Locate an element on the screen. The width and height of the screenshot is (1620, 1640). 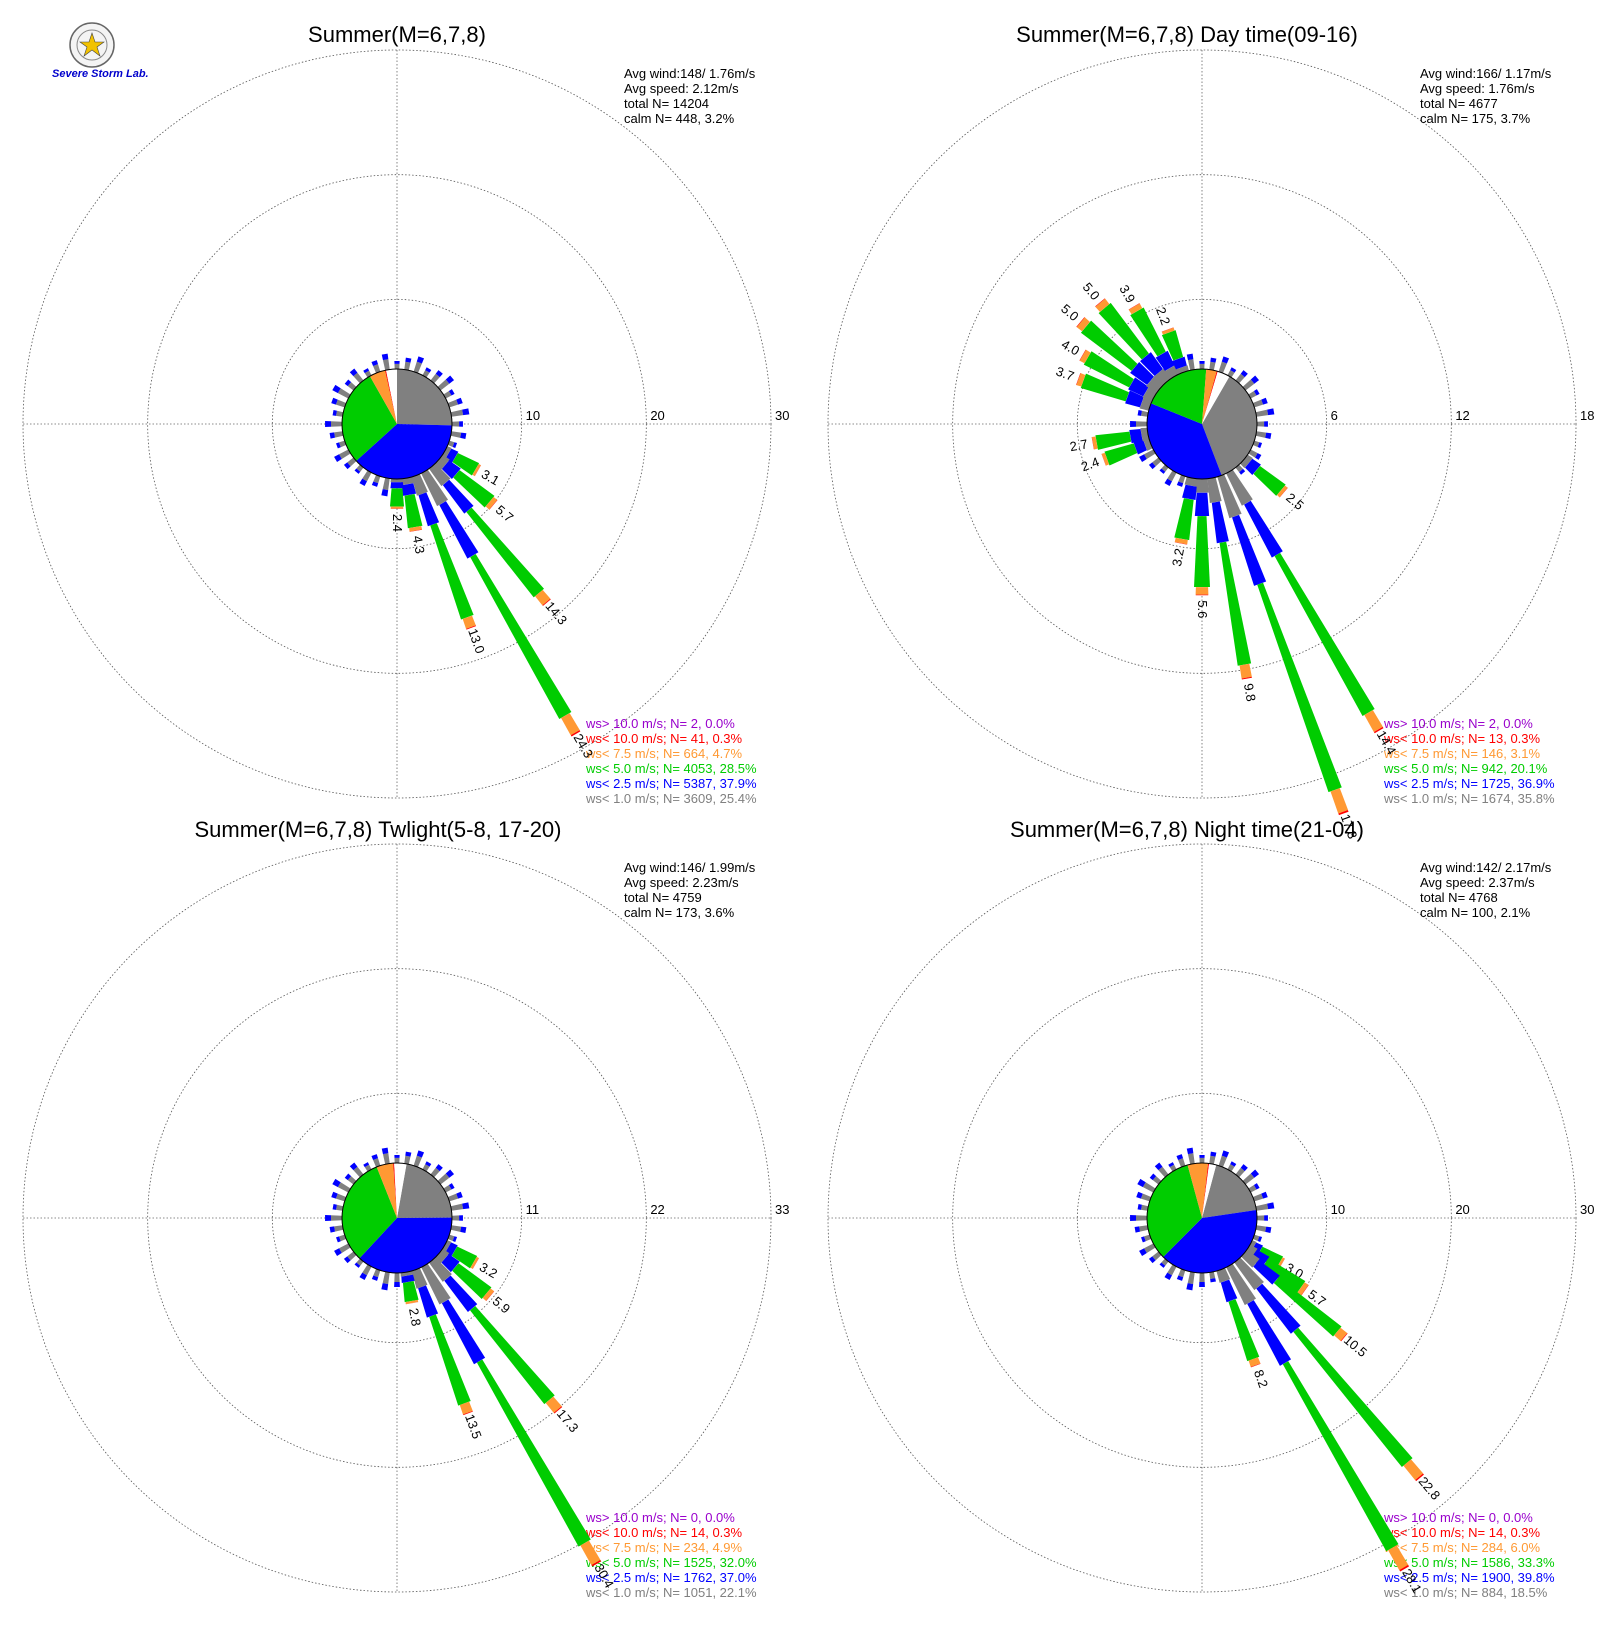
tick-label: 30 is located at coordinates (1587, 1209).